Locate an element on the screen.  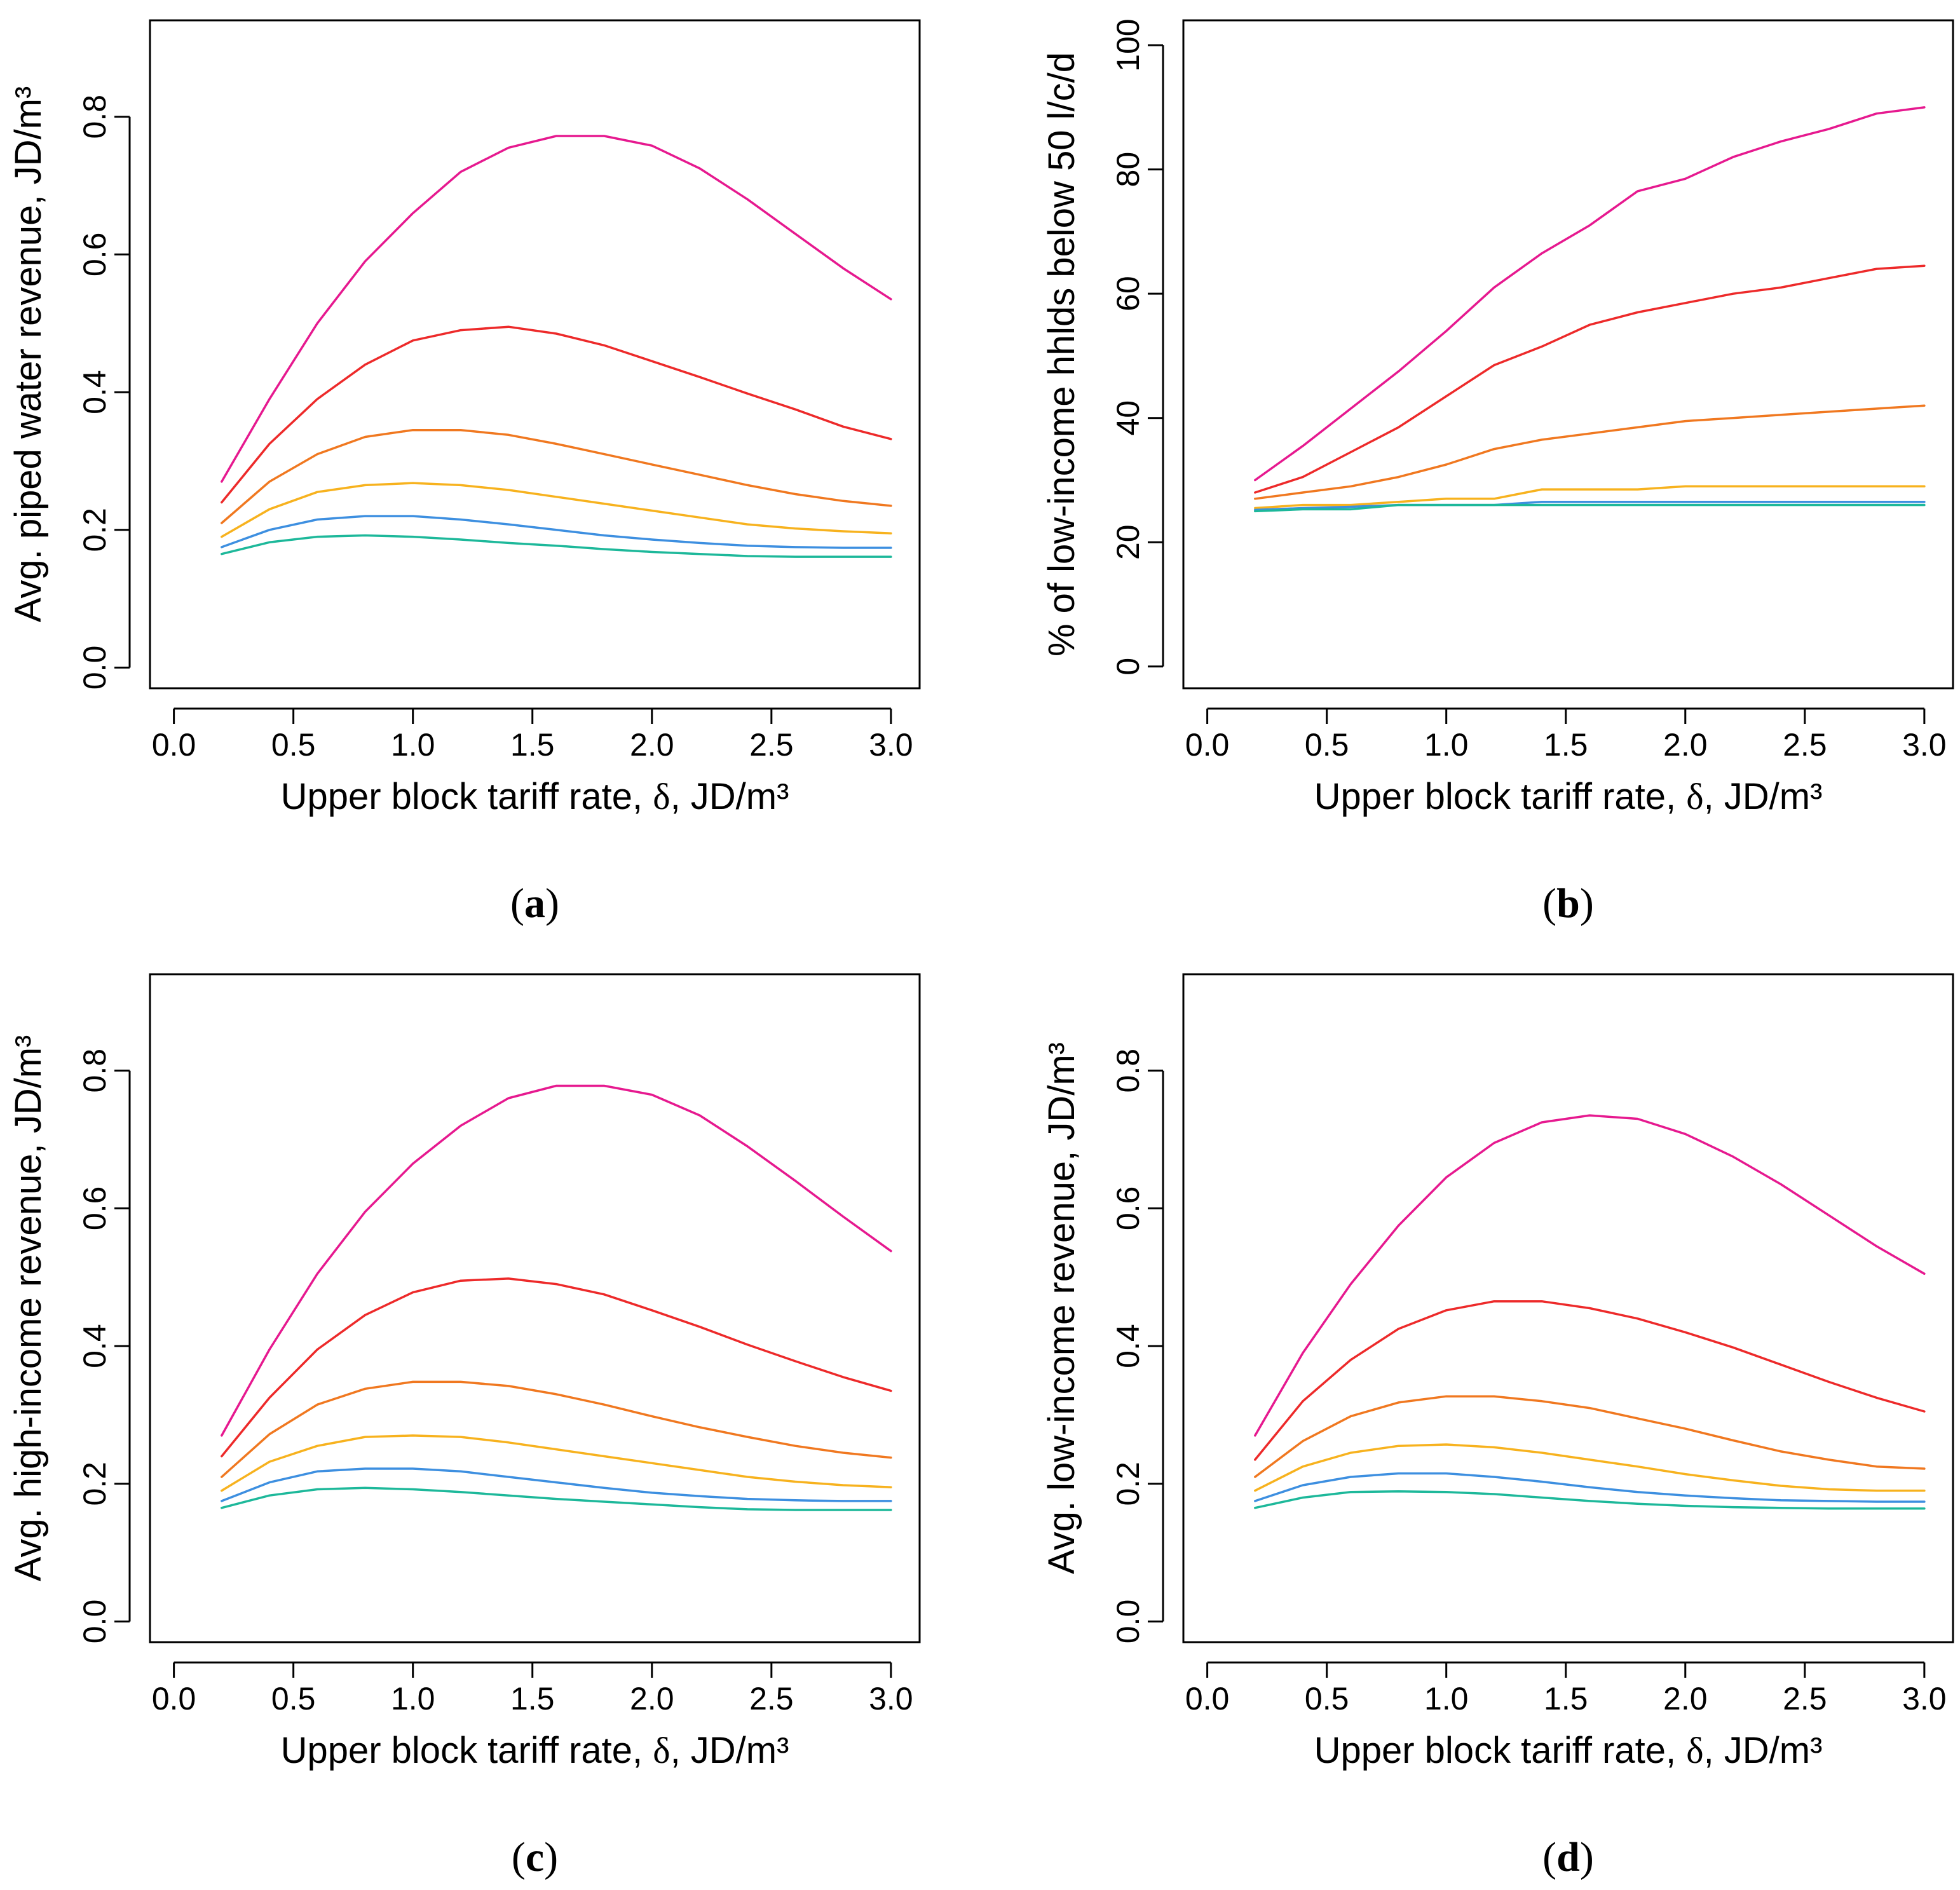
y-axis-label: % of low-income hhlds below 50 l/c/d is located at coordinates (1061, 354).